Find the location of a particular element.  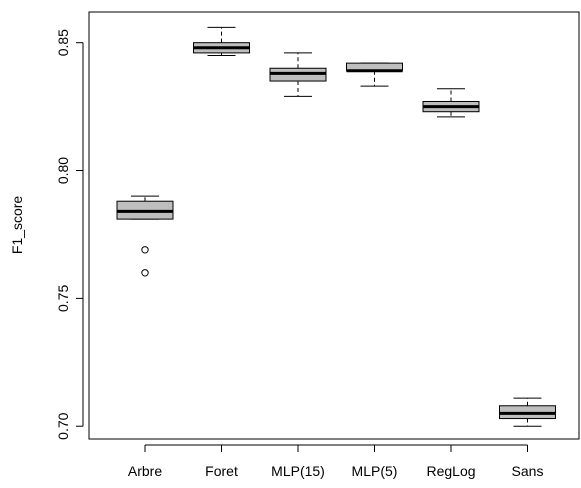

x-tick-label: Foret is located at coordinates (221, 471).